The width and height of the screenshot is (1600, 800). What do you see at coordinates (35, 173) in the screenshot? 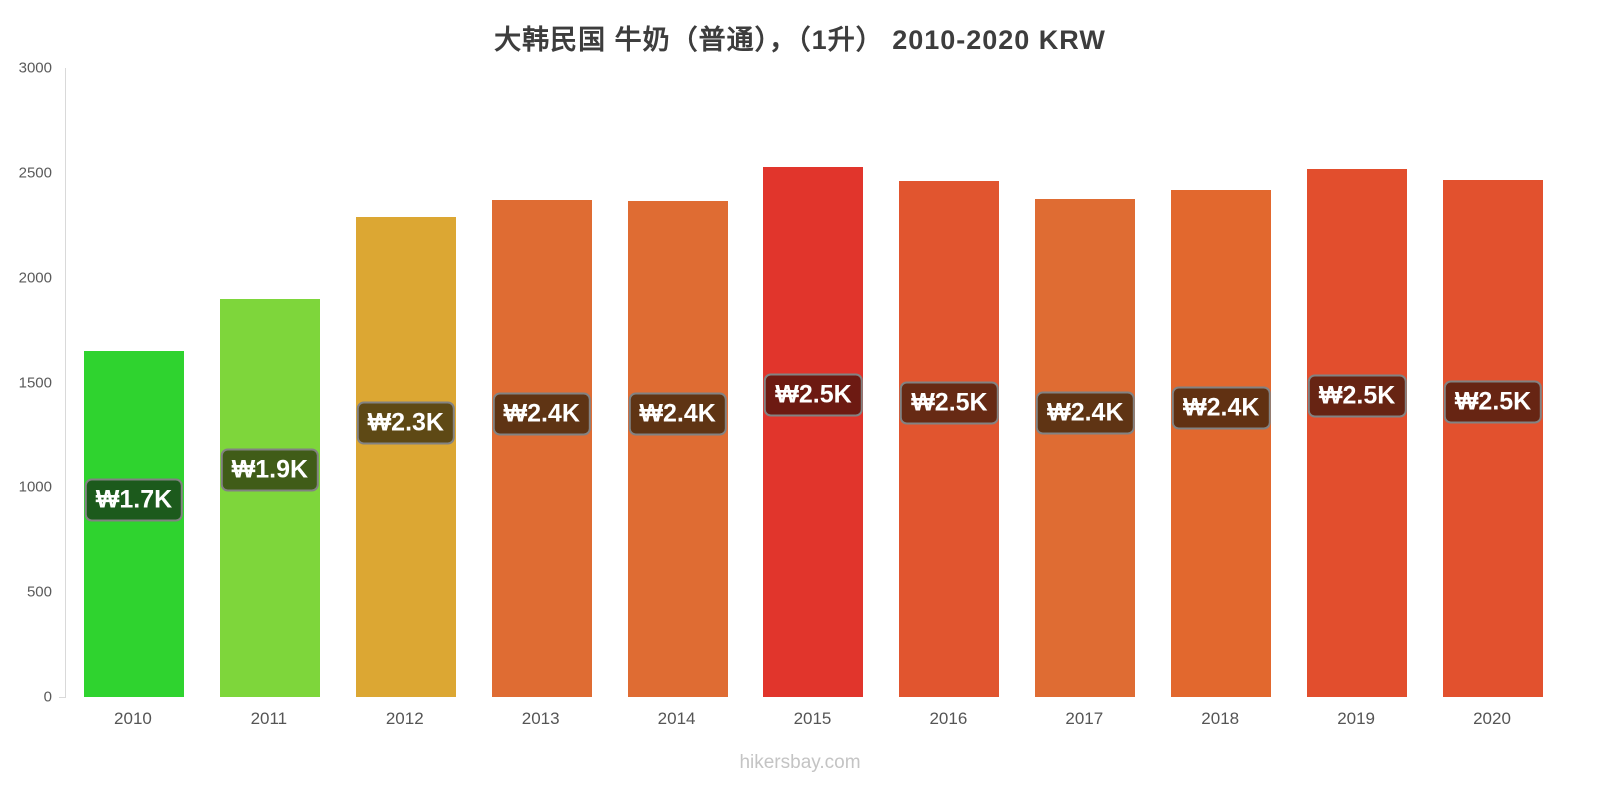
I see `y-tick-label: 2500` at bounding box center [35, 173].